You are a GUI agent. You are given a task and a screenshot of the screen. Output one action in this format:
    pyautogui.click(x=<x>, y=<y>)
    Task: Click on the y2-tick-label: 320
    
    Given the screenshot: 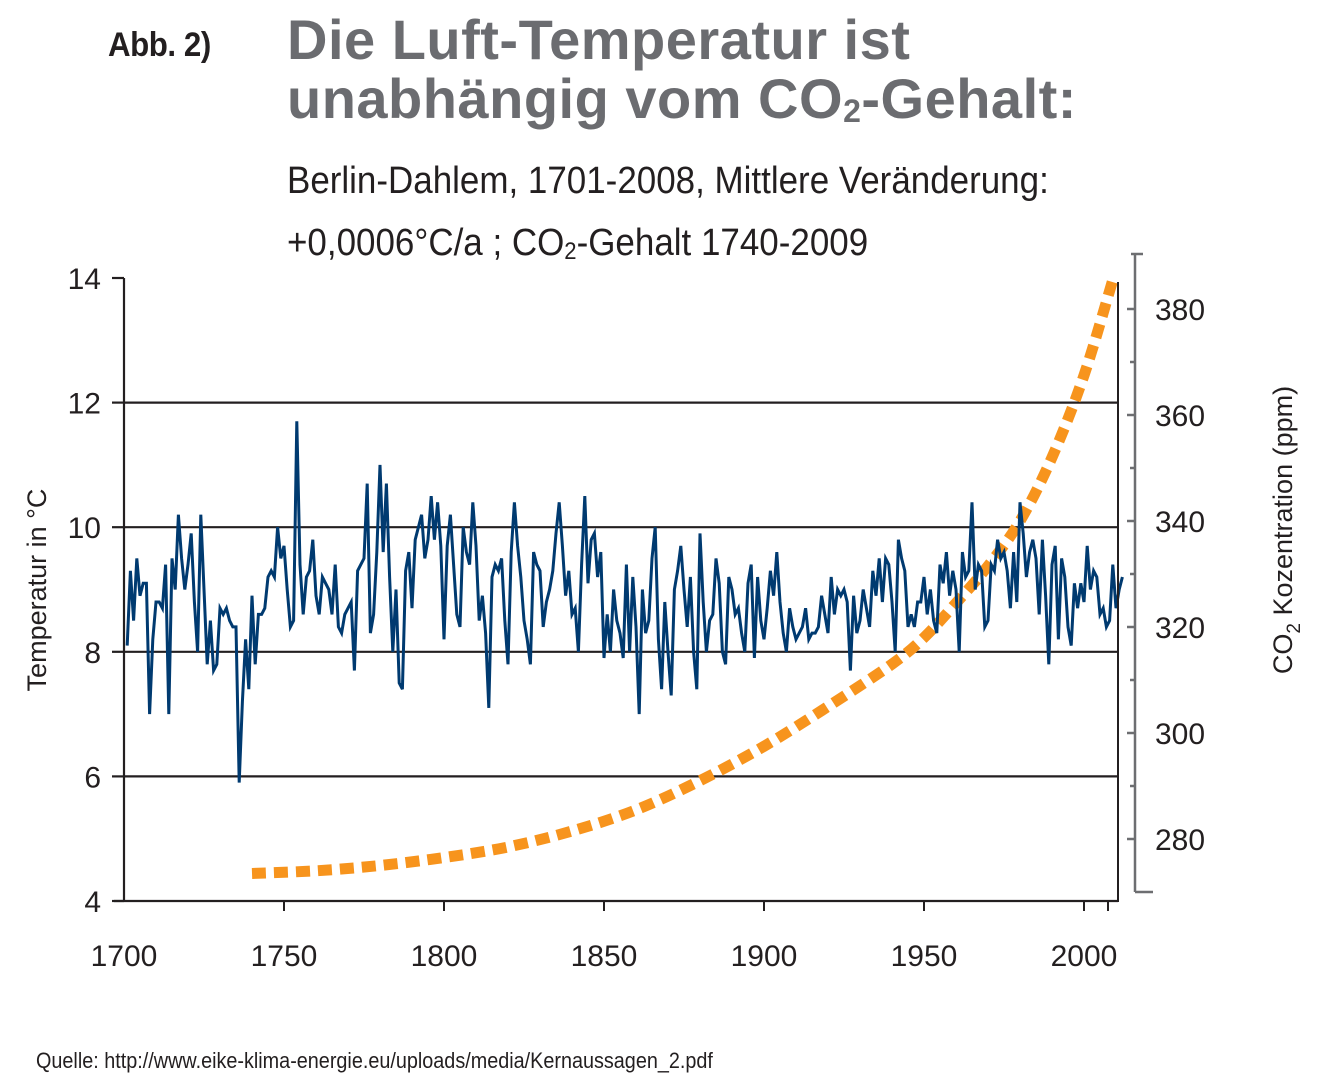 What is the action you would take?
    pyautogui.click(x=1180, y=628)
    